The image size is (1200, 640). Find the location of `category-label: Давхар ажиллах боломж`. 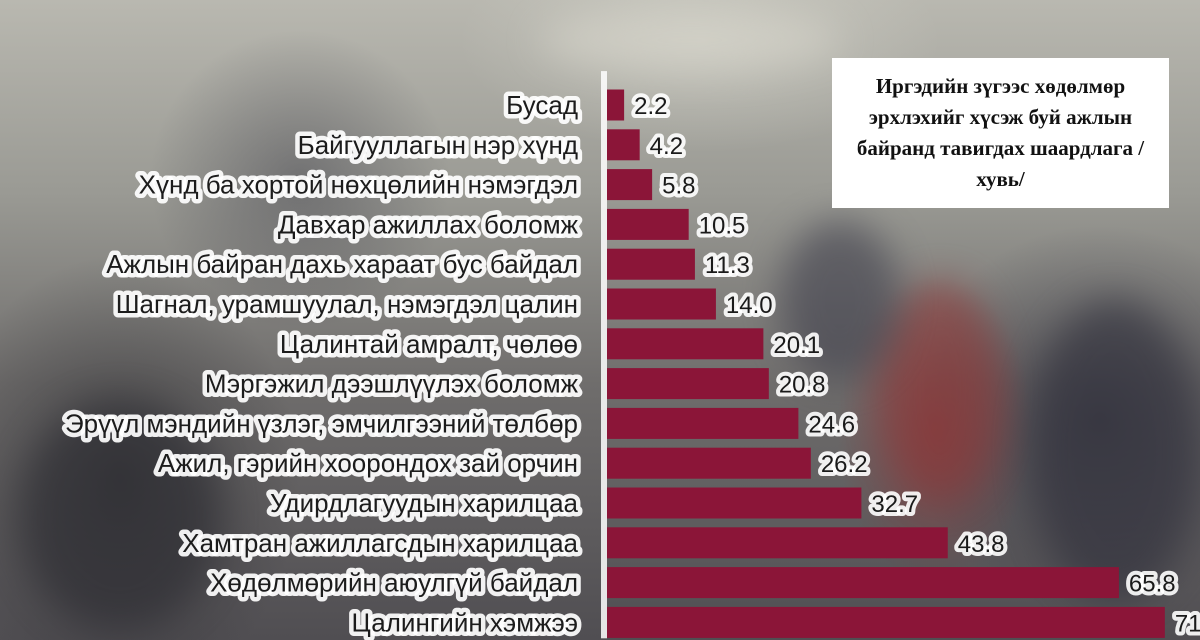

category-label: Давхар ажиллах боломж is located at coordinates (428, 224).